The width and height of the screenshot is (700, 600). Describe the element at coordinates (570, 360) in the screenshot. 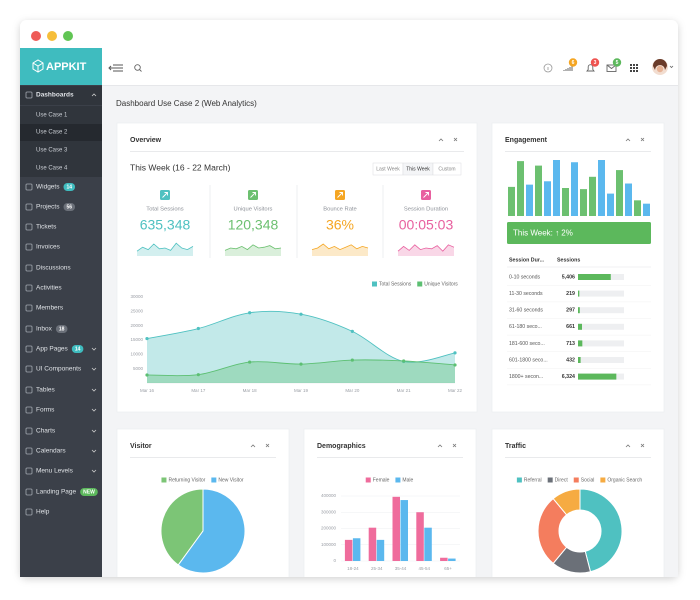

I see `table-value: 432` at that location.